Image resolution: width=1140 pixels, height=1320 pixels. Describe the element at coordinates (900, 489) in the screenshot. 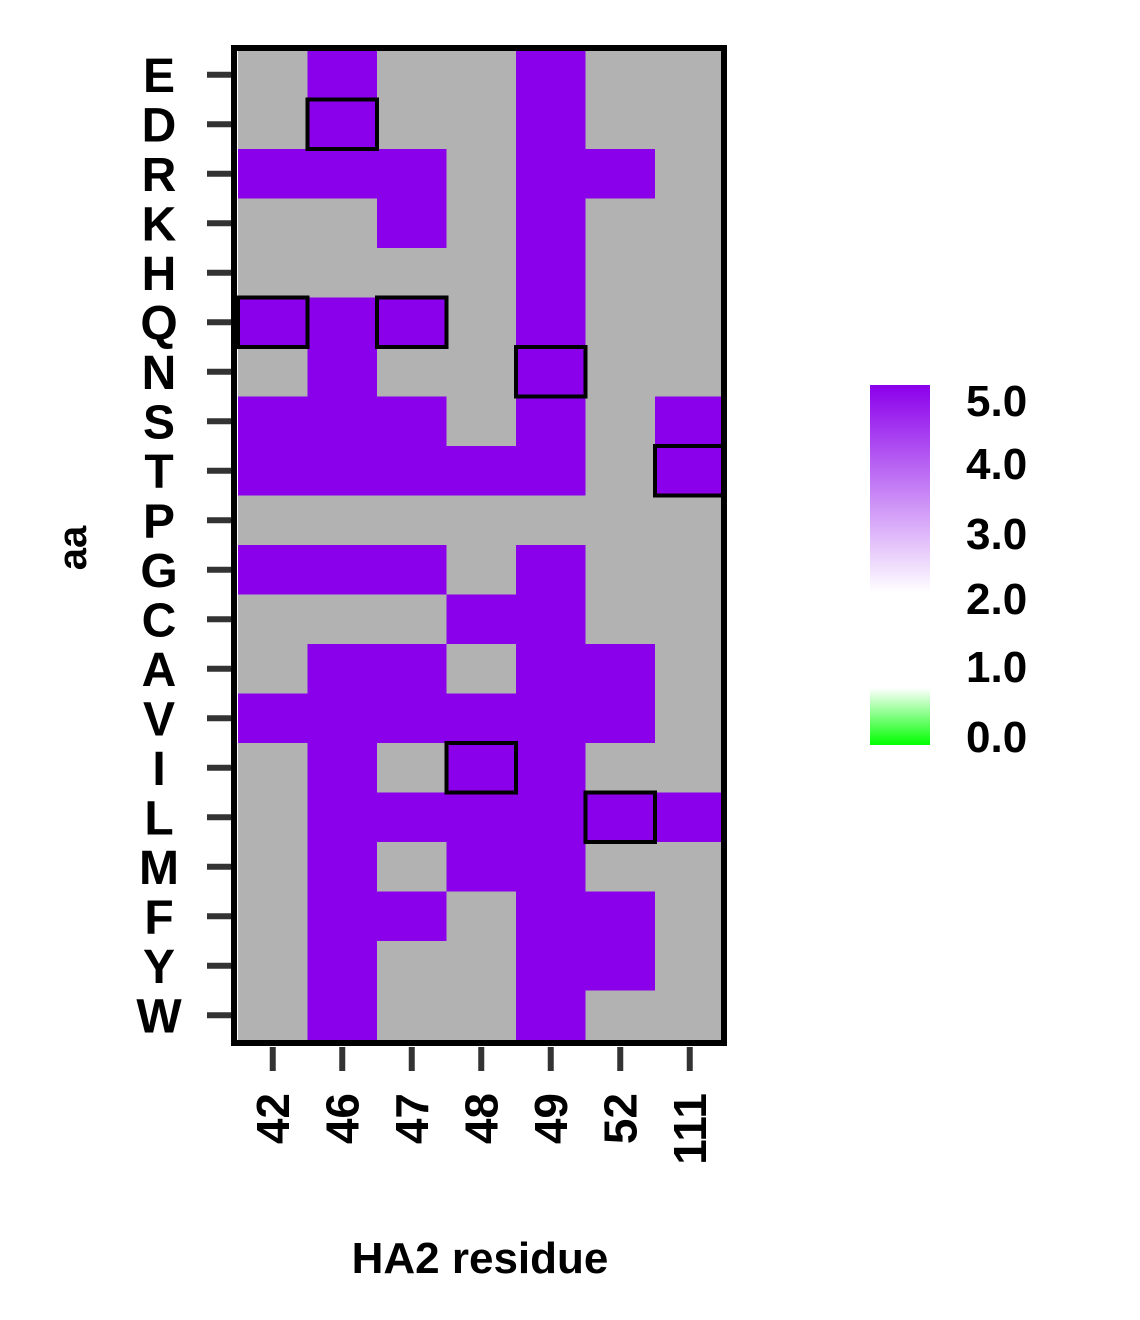

I see `colorbar-upper-gradient` at that location.